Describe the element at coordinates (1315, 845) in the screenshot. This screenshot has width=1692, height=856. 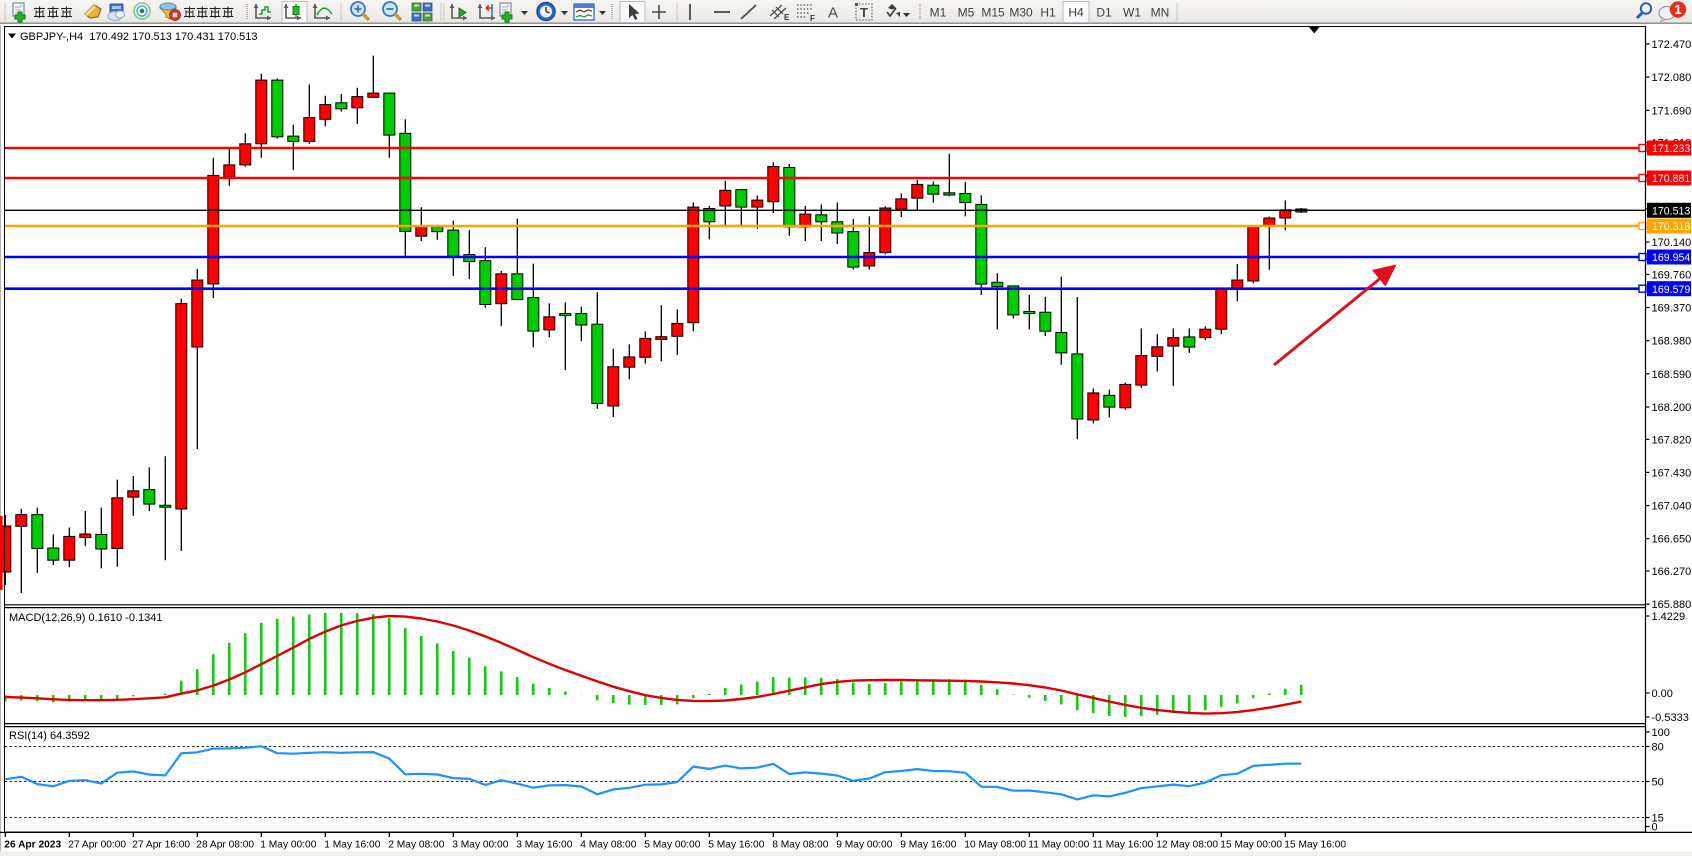
I see `svg-text: 15 May 16:00` at that location.